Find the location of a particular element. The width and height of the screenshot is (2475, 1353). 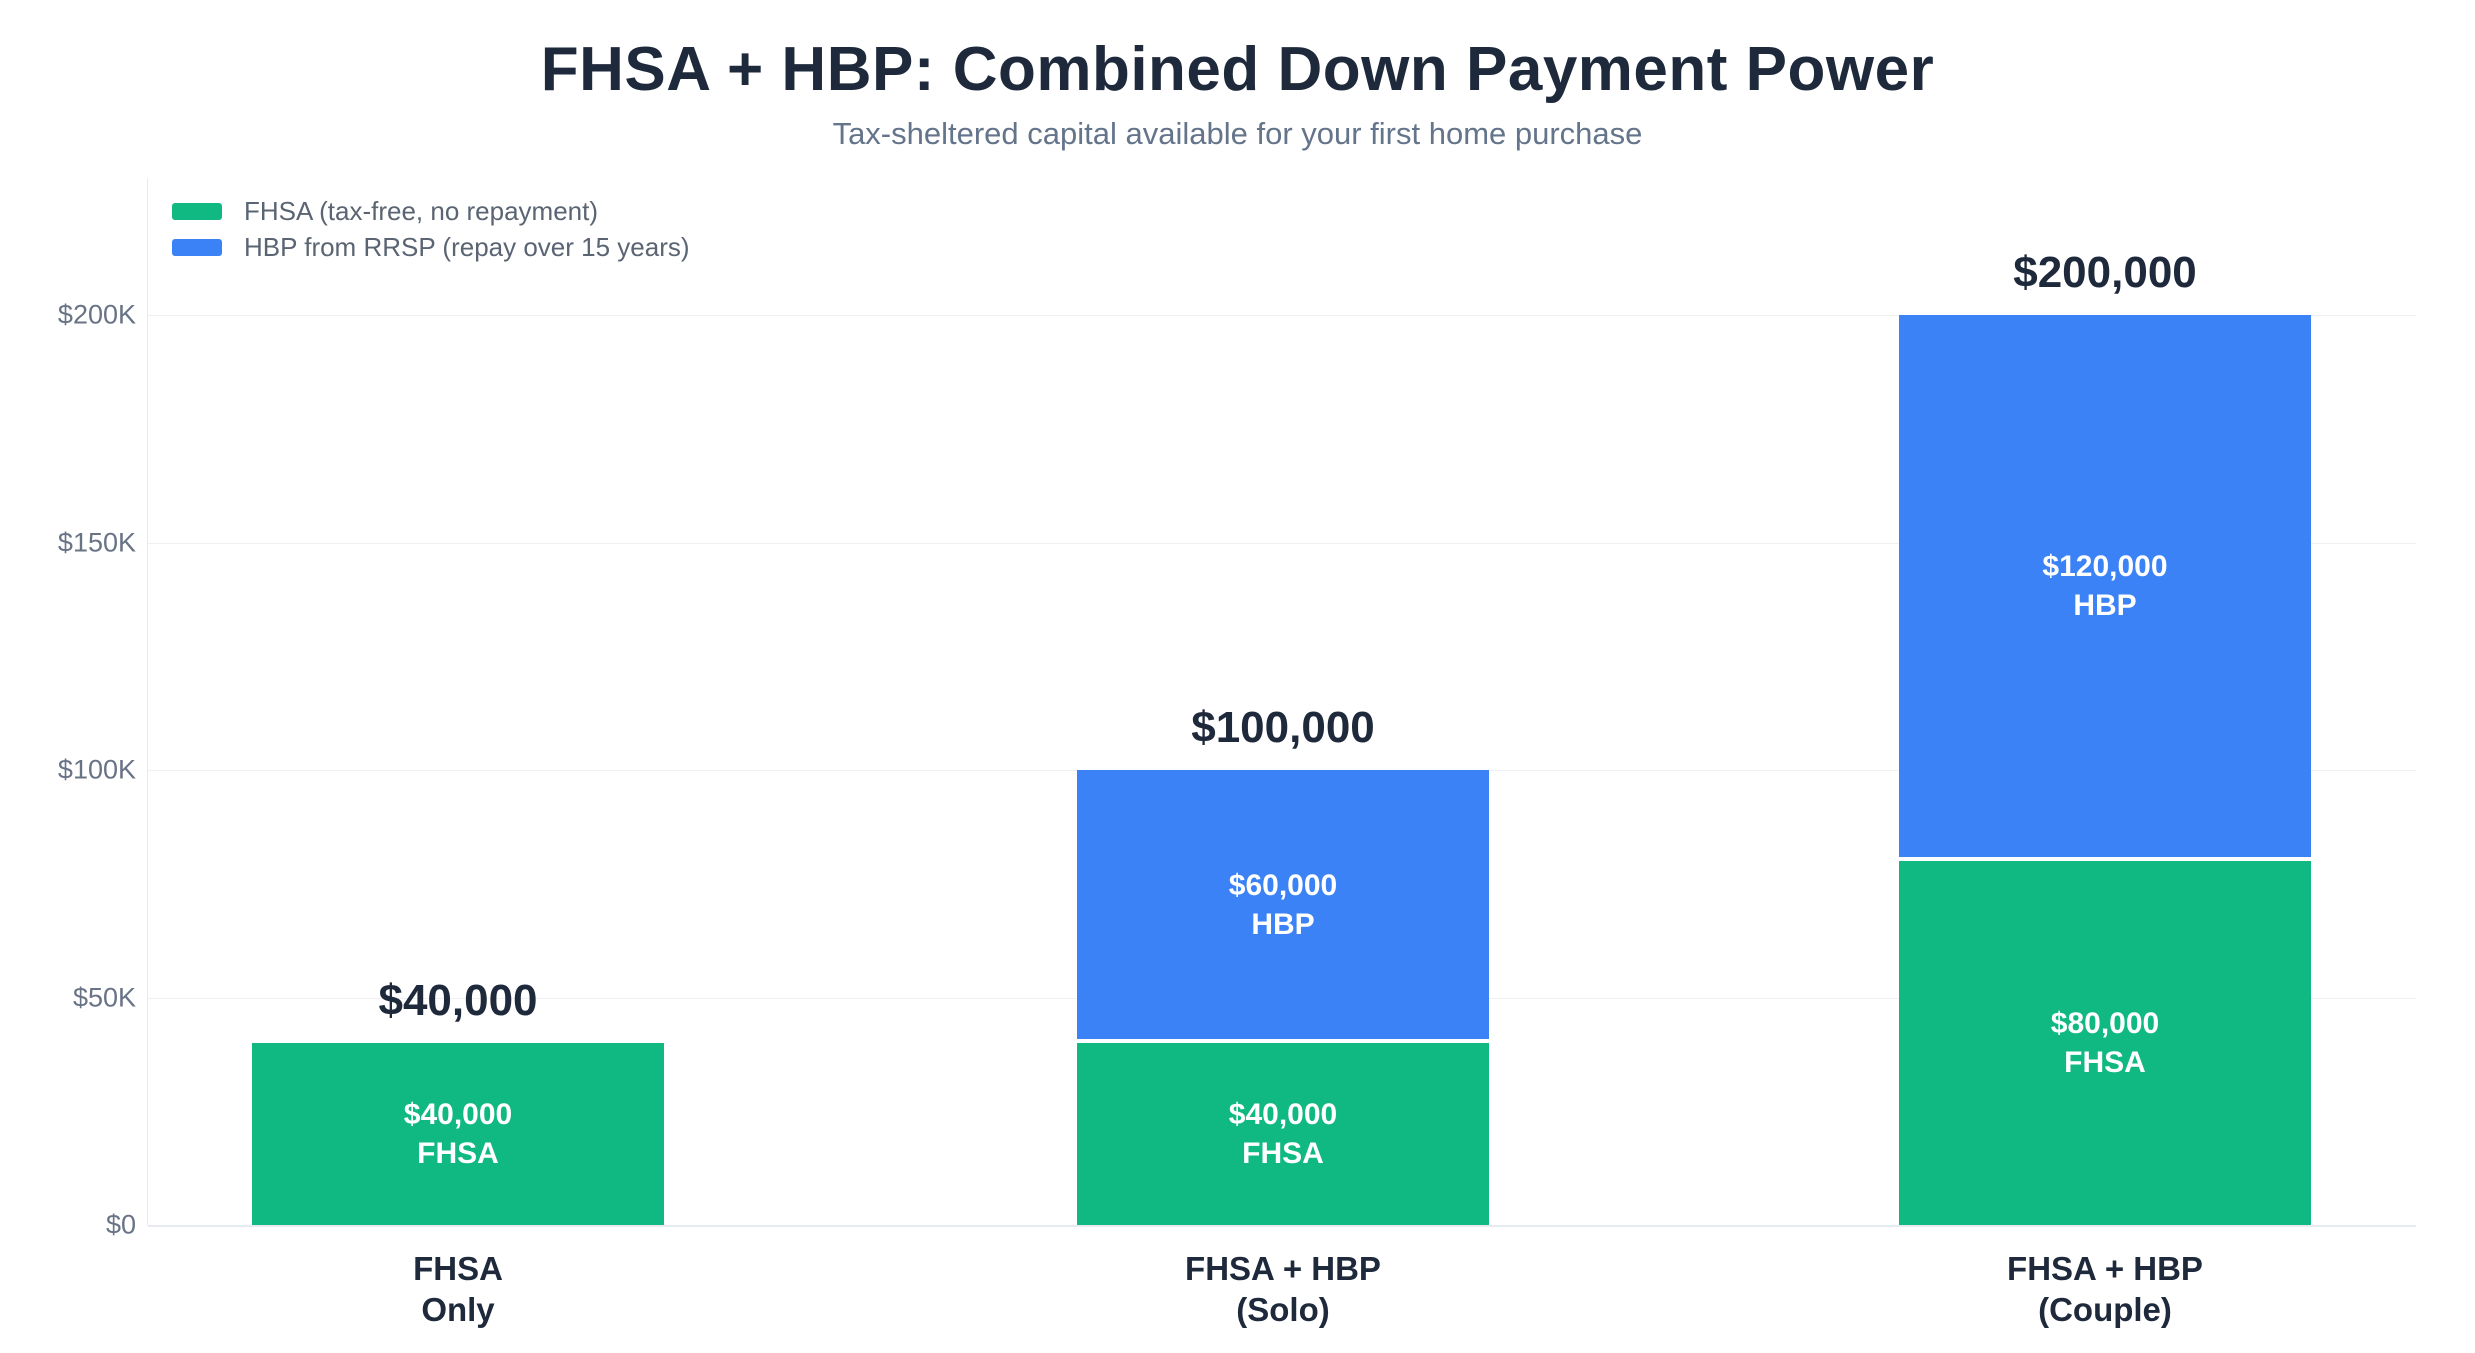

bar-total-label: $100,000 is located at coordinates (1283, 727).